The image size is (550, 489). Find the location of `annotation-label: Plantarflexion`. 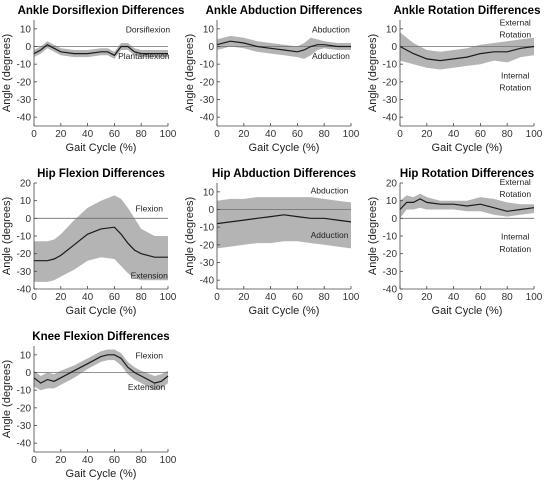

annotation-label: Plantarflexion is located at coordinates (144, 56).